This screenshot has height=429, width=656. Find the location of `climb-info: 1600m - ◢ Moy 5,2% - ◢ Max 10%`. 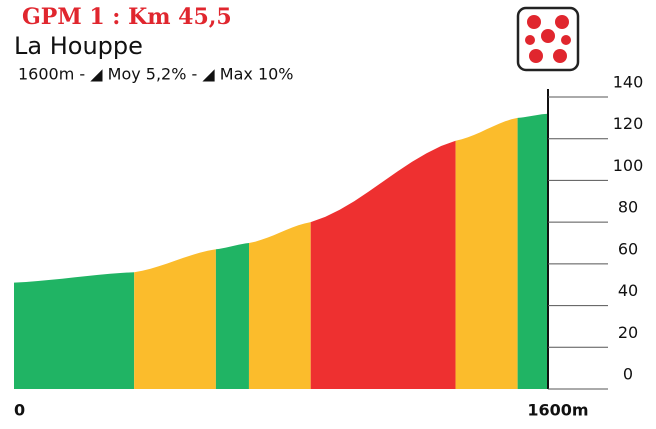

climb-info: 1600m - ◢ Moy 5,2% - ◢ Max 10% is located at coordinates (156, 74).